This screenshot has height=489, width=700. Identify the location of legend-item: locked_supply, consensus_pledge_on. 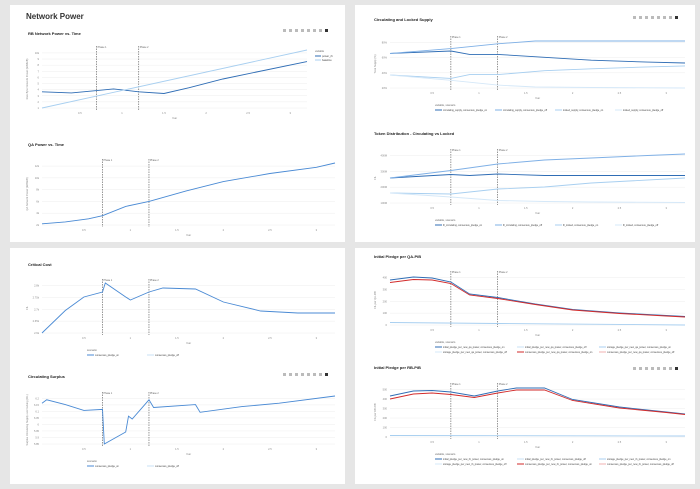
(583, 110).